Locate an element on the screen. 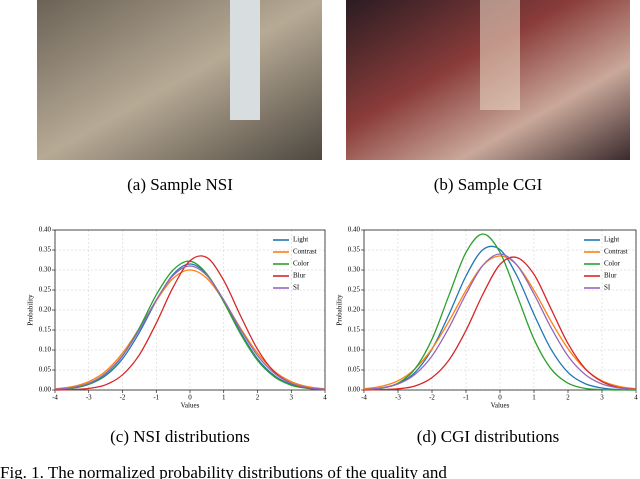  chart-caption: (c) NSI distributions is located at coordinates (180, 436).